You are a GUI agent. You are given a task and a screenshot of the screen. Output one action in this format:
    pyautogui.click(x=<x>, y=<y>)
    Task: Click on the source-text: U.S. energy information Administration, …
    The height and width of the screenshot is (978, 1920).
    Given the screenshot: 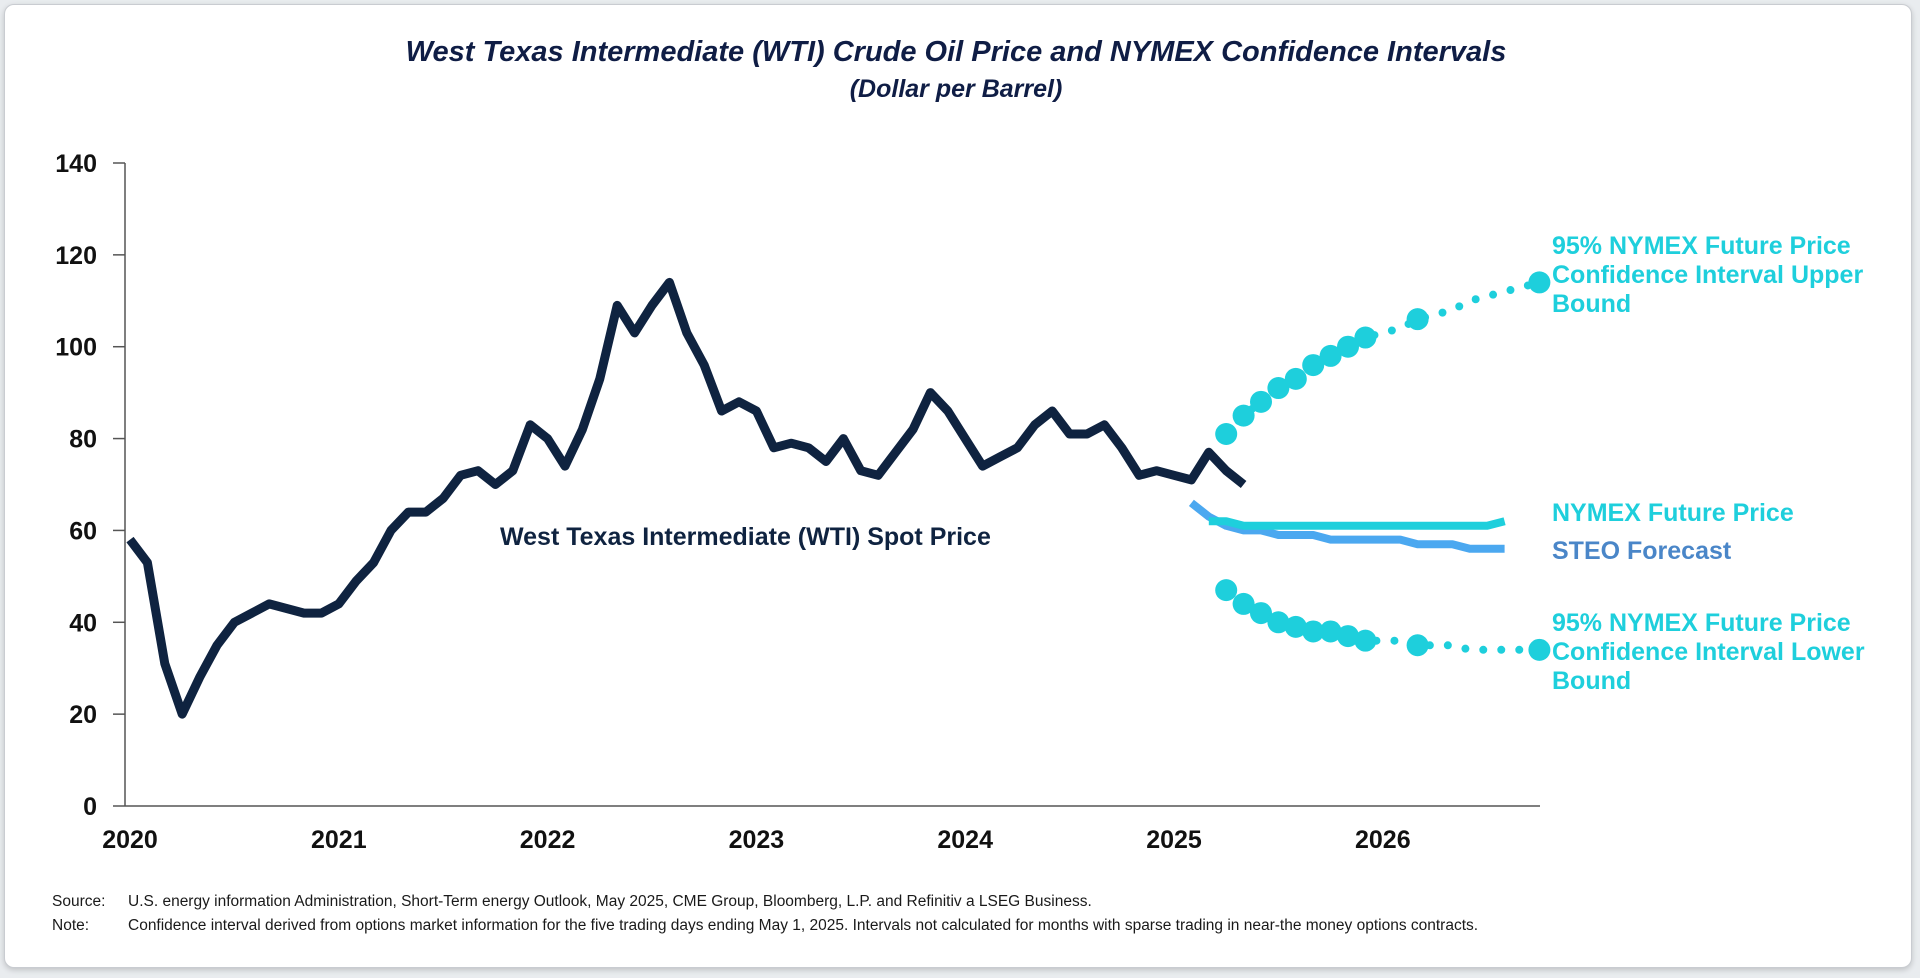 What is the action you would take?
    pyautogui.click(x=610, y=901)
    